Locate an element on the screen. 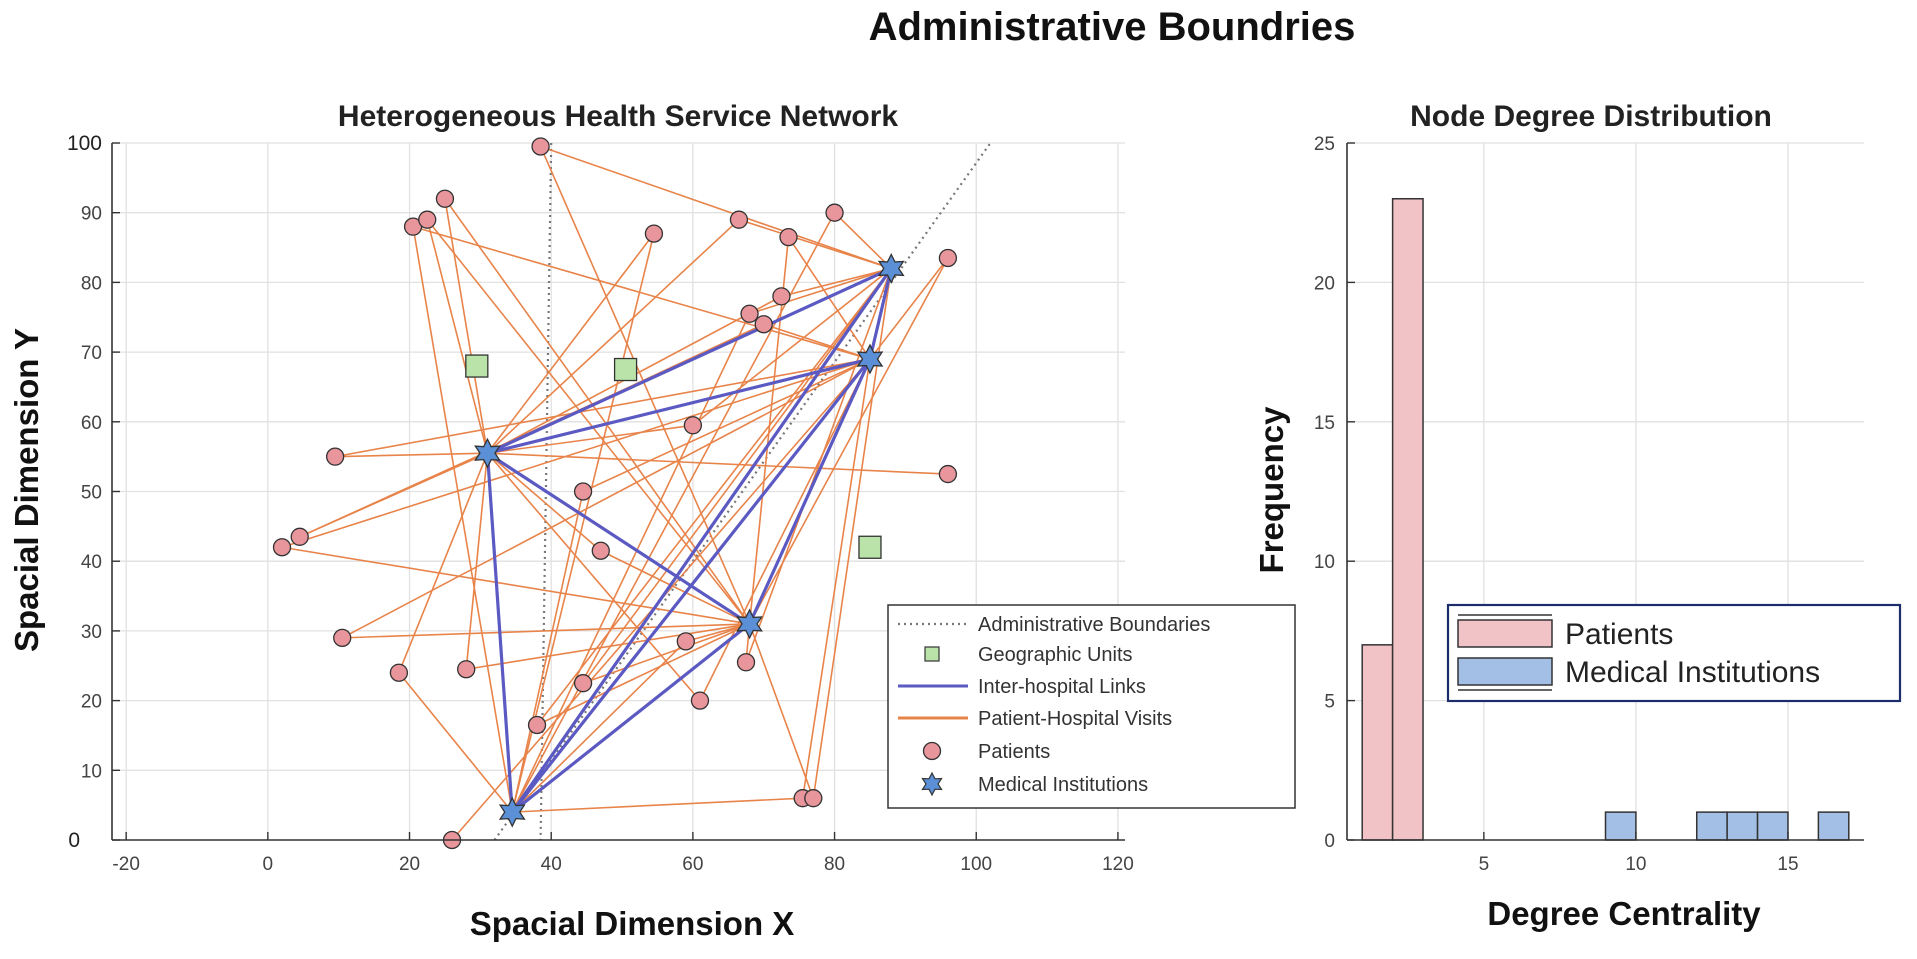  histogram-legend: Patients Medical Institutions is located at coordinates (1674, 653).